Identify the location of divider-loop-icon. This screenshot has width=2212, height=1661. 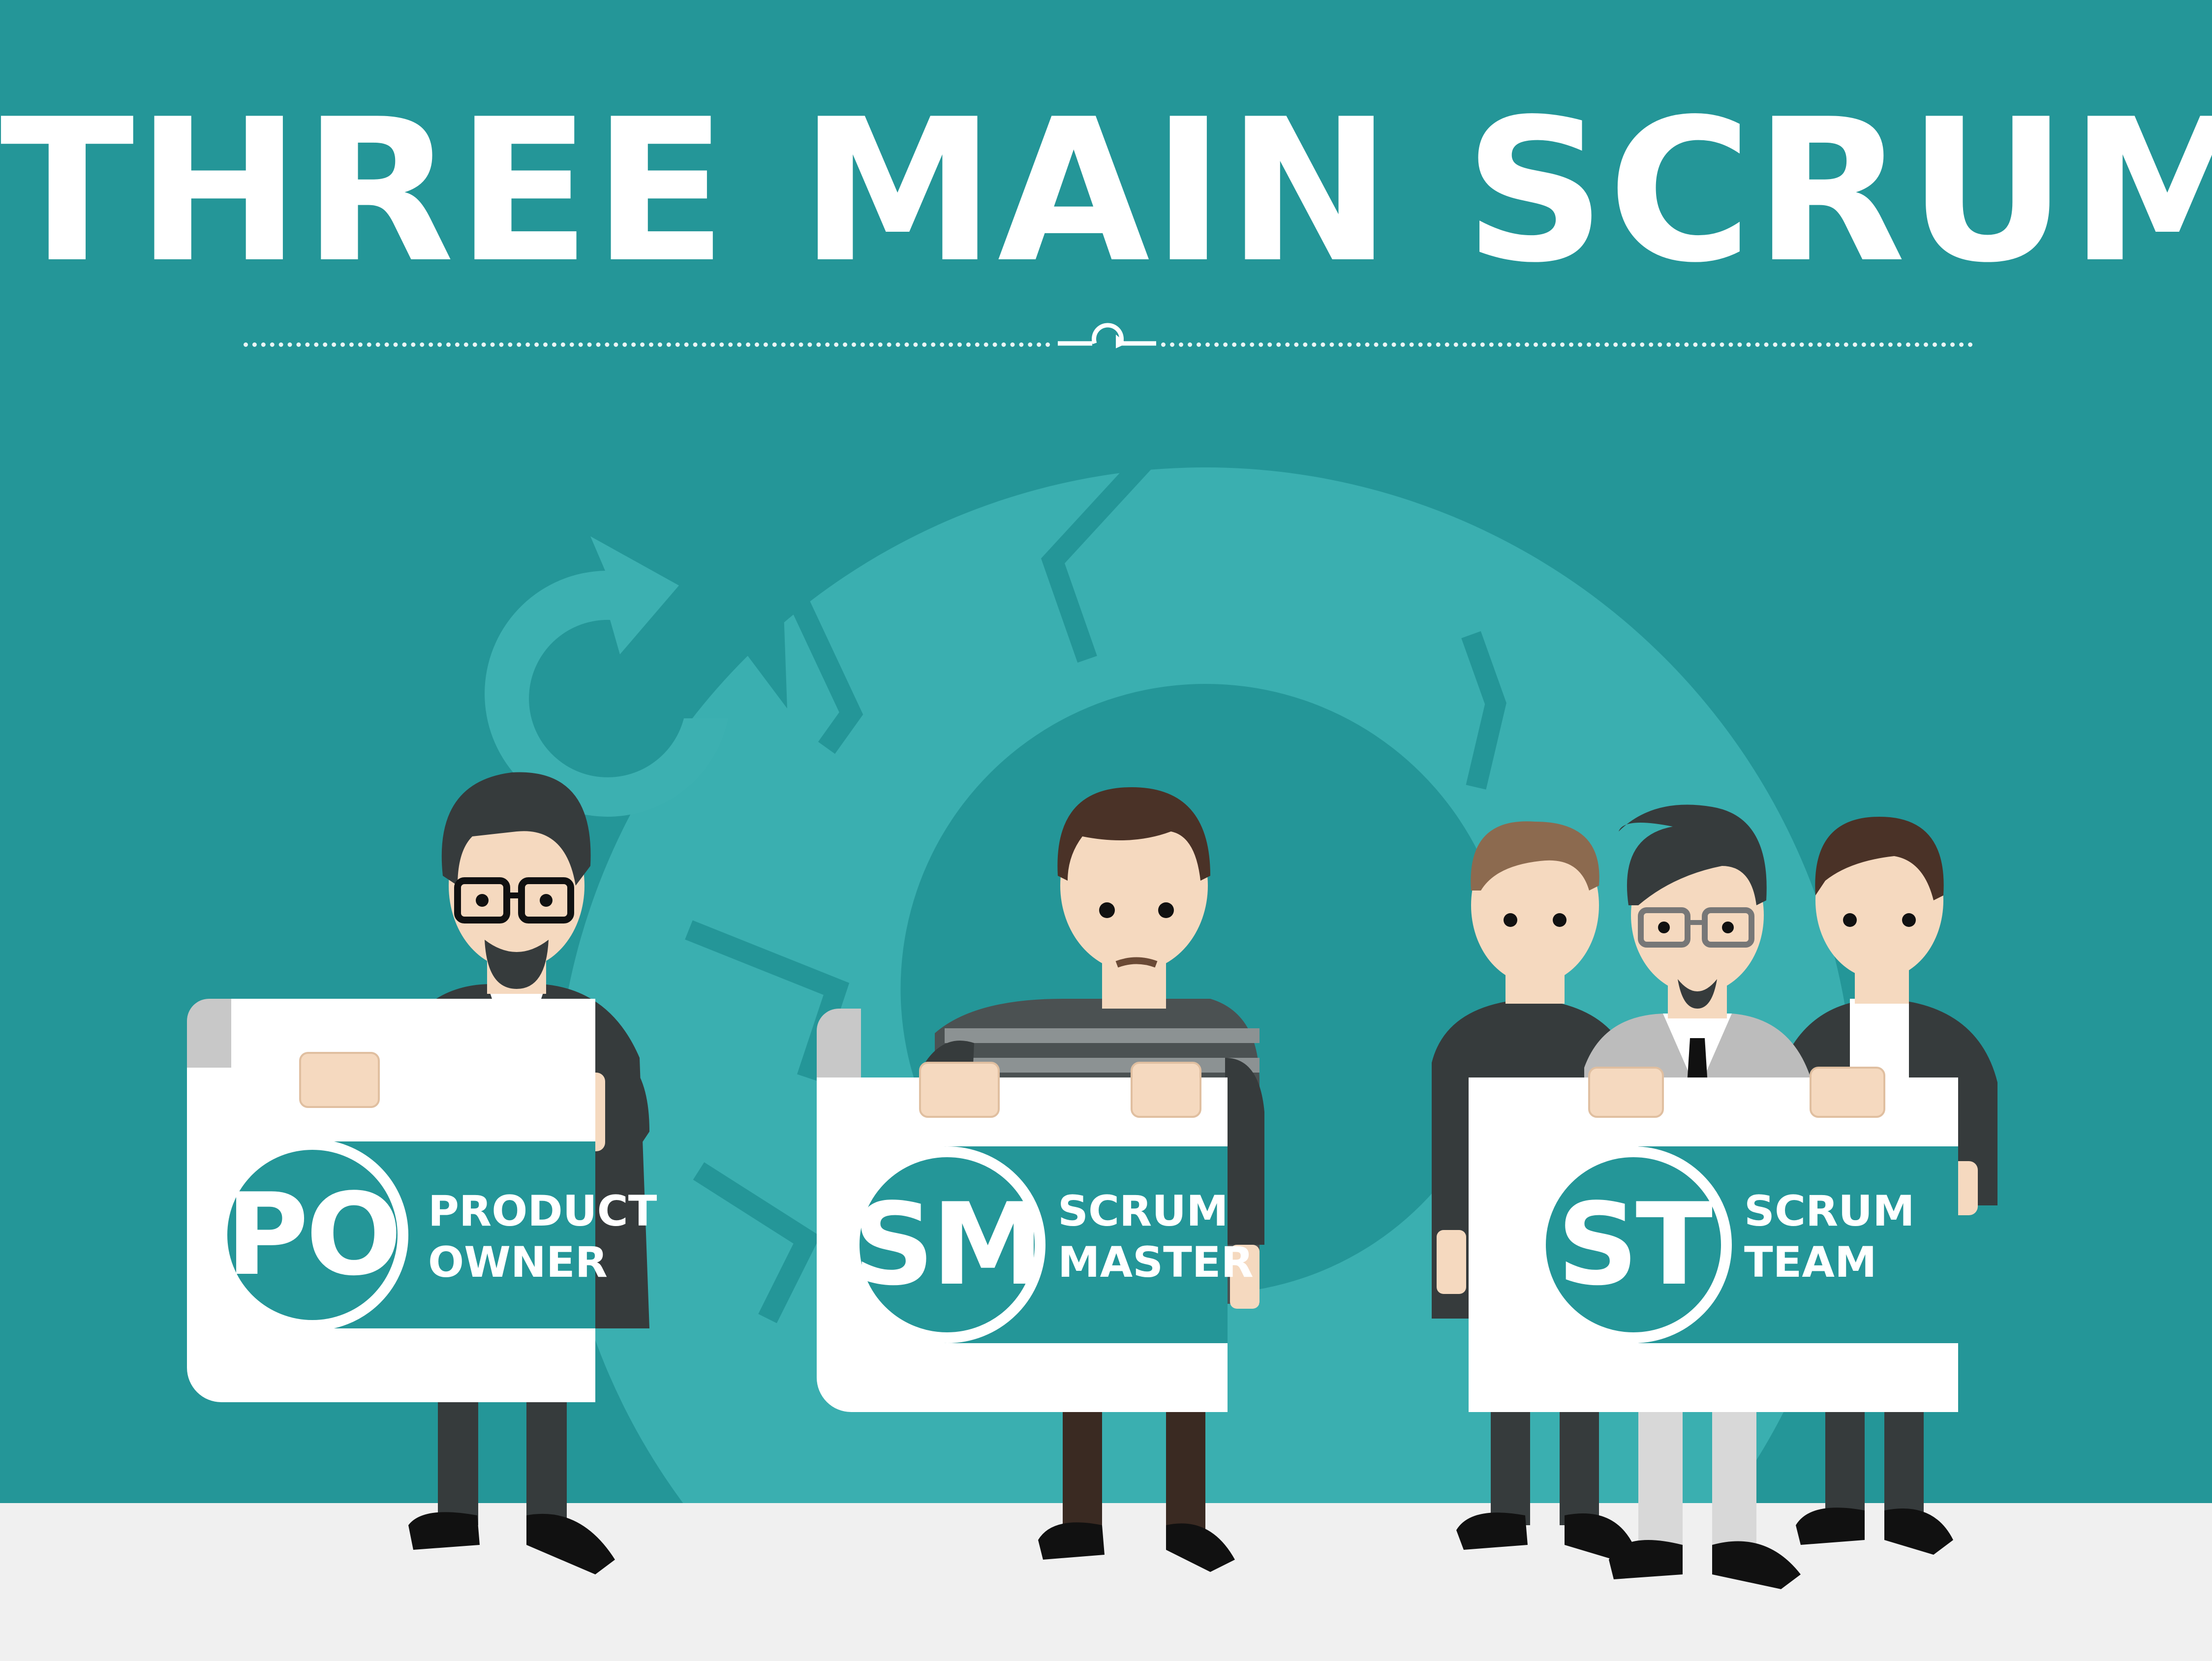
(1107, 336).